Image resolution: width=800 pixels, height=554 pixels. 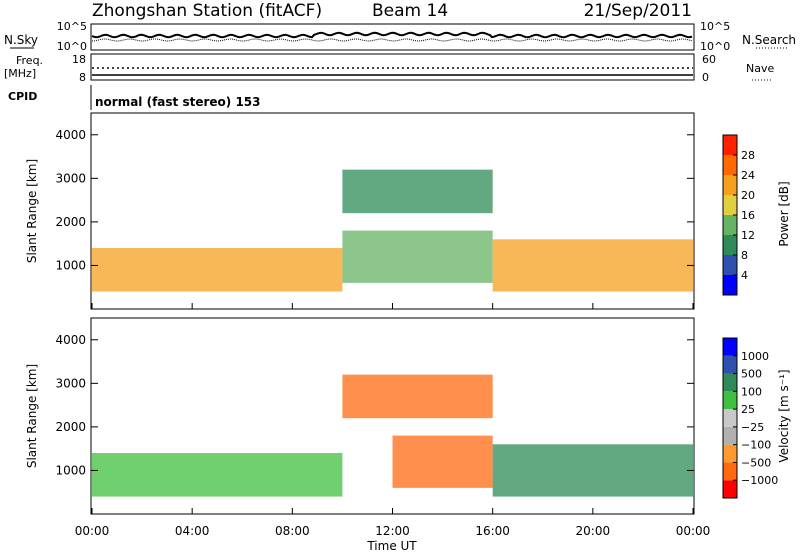 I want to click on colorbar-tick-label: 25, so click(x=748, y=409).